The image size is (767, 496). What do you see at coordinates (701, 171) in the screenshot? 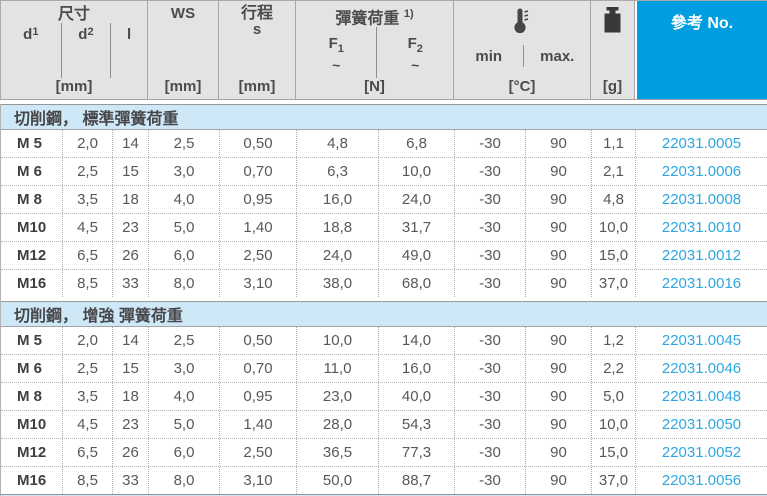
I see `ref-link: 22031.0006` at bounding box center [701, 171].